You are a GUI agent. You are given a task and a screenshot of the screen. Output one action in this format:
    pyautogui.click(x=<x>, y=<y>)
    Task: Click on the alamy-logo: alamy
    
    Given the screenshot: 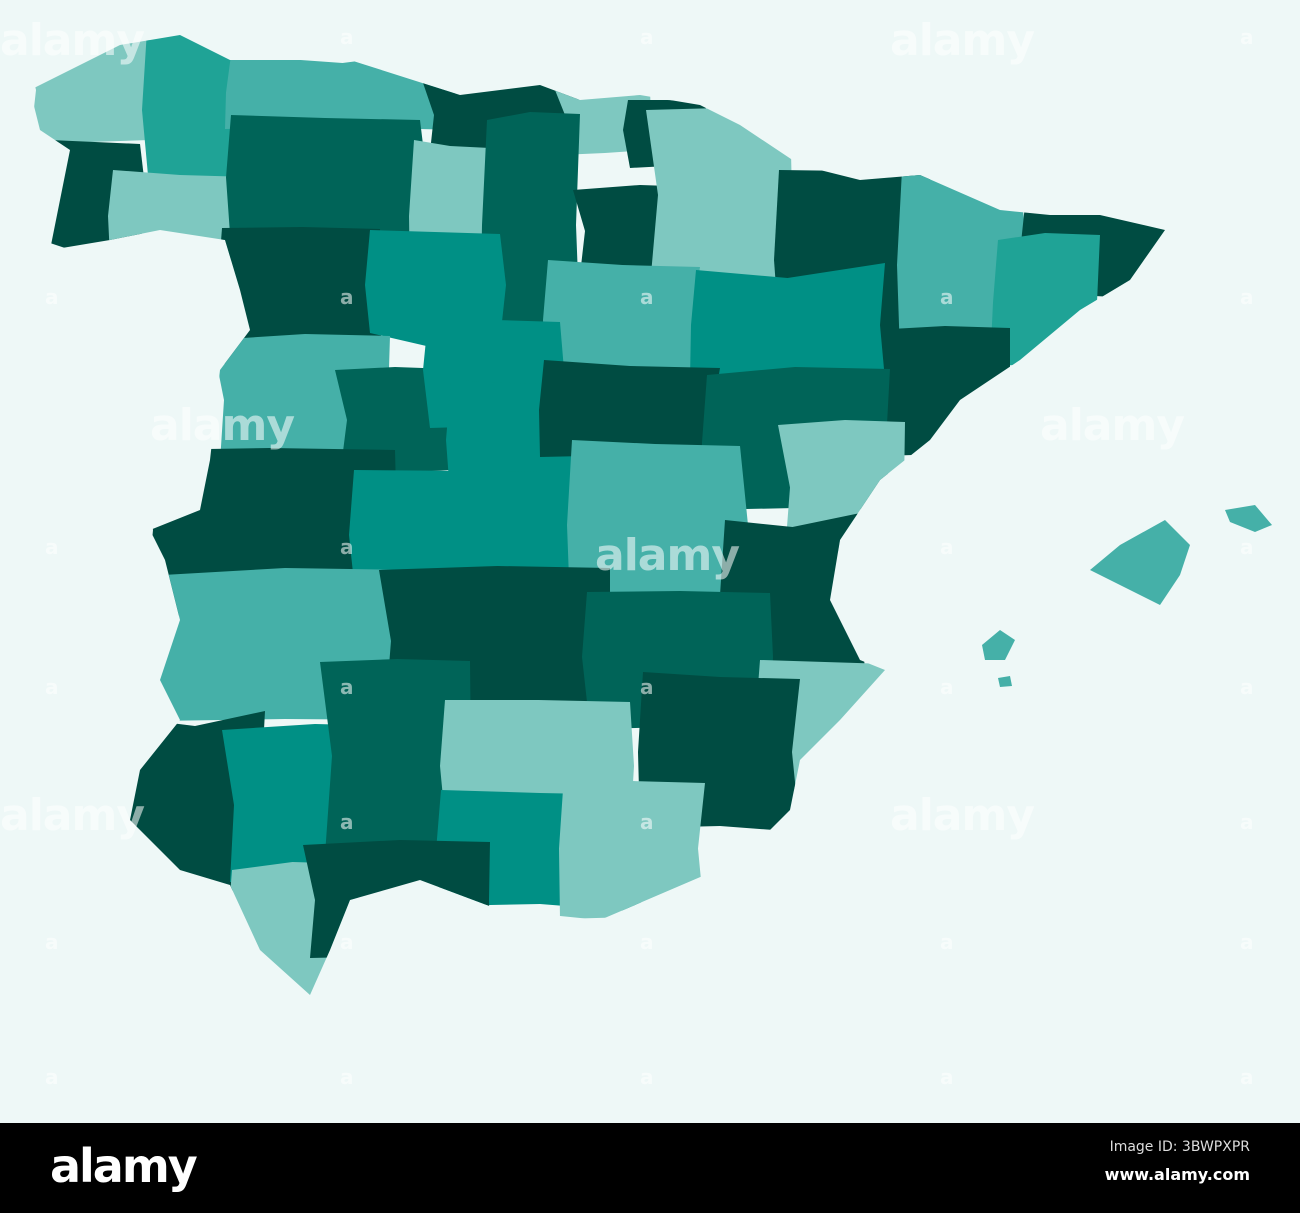 What is the action you would take?
    pyautogui.click(x=124, y=1166)
    